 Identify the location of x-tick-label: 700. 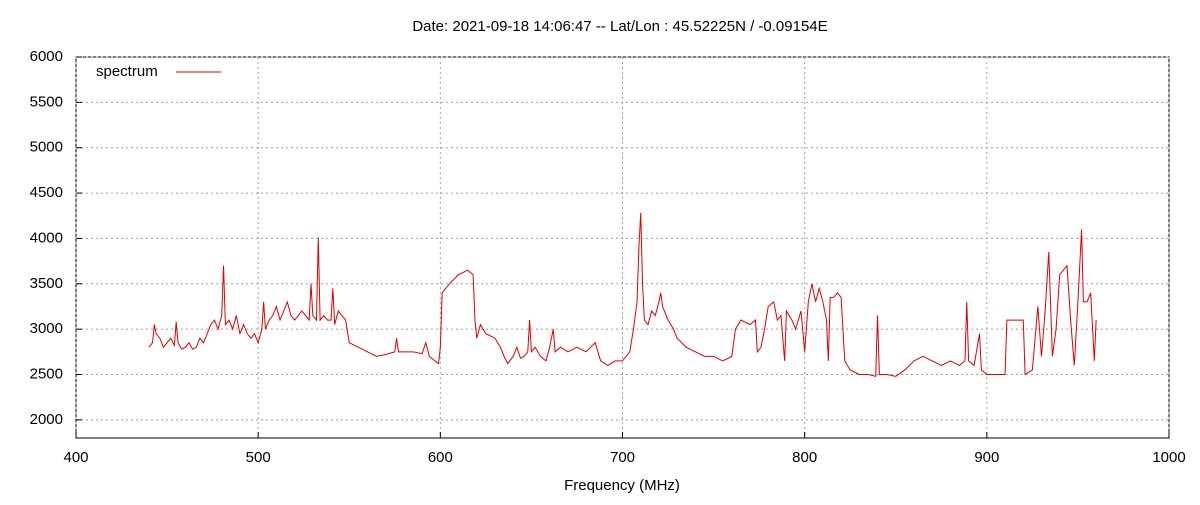
(622, 457).